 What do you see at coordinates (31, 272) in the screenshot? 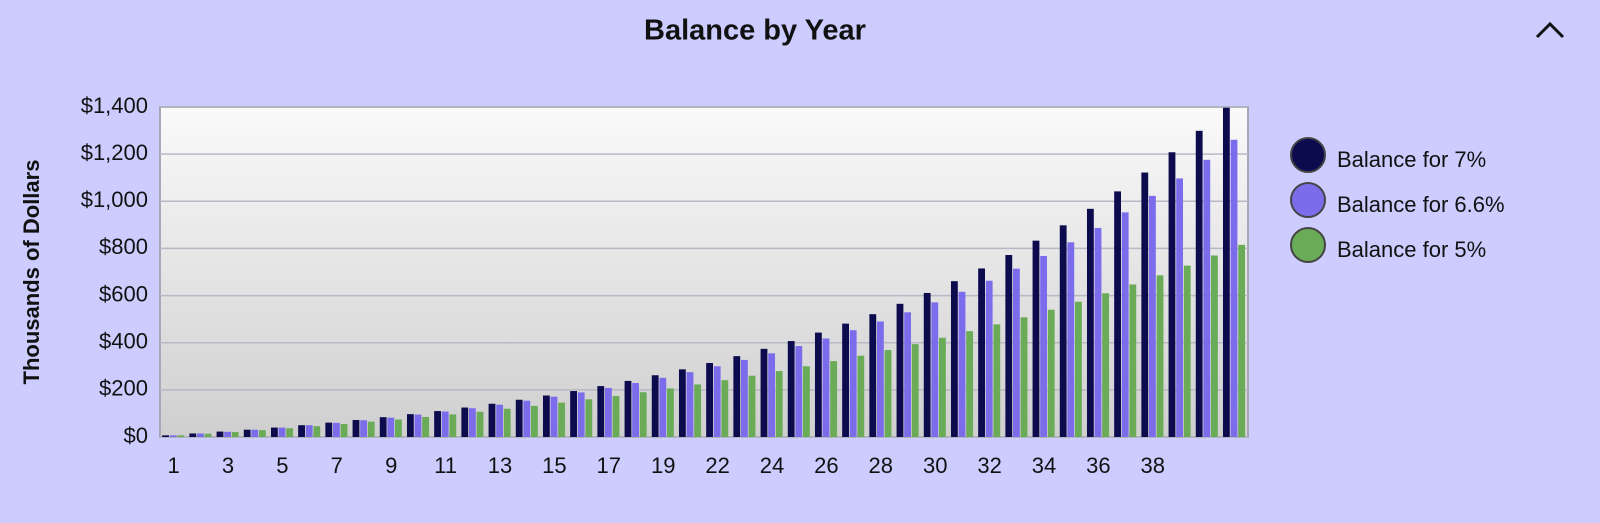
I see `y-axis-title: Thousands of Dollars` at bounding box center [31, 272].